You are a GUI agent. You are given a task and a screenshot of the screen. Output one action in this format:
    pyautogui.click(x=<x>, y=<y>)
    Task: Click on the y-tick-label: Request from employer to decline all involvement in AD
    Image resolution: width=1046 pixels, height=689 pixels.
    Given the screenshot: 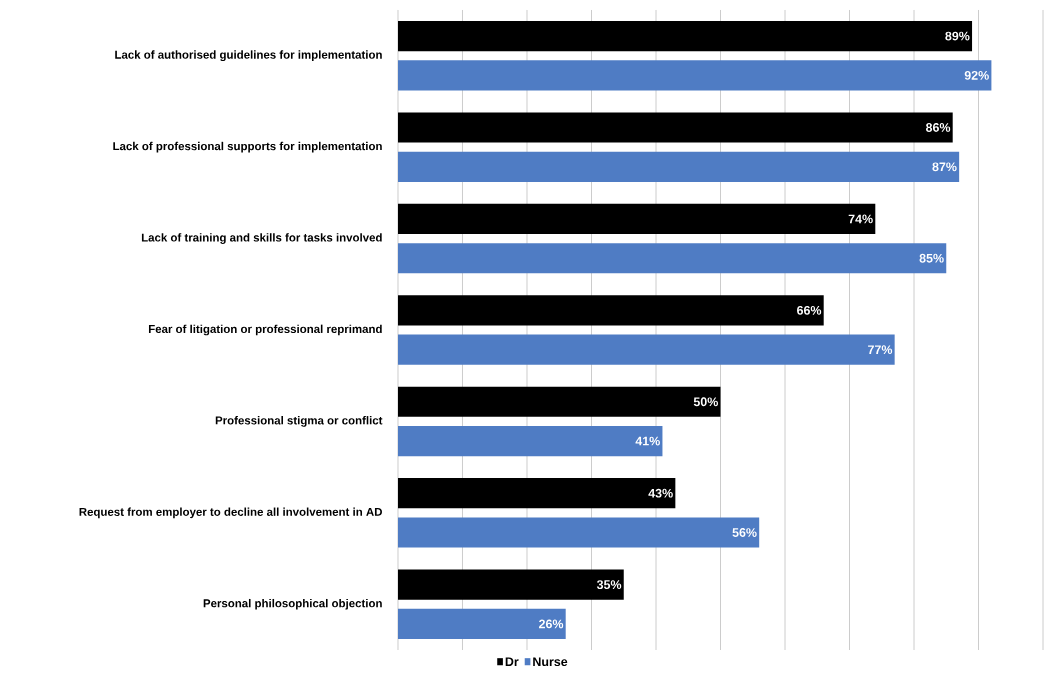 What is the action you would take?
    pyautogui.click(x=230, y=513)
    